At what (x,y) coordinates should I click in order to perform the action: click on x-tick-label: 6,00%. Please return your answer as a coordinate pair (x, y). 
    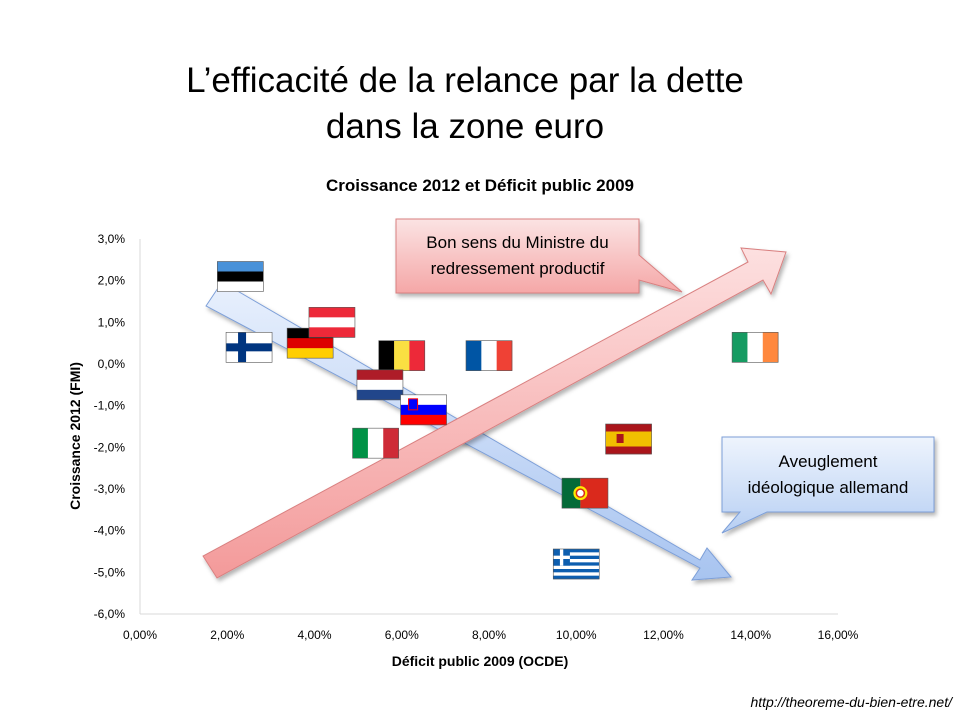
    Looking at the image, I should click on (402, 635).